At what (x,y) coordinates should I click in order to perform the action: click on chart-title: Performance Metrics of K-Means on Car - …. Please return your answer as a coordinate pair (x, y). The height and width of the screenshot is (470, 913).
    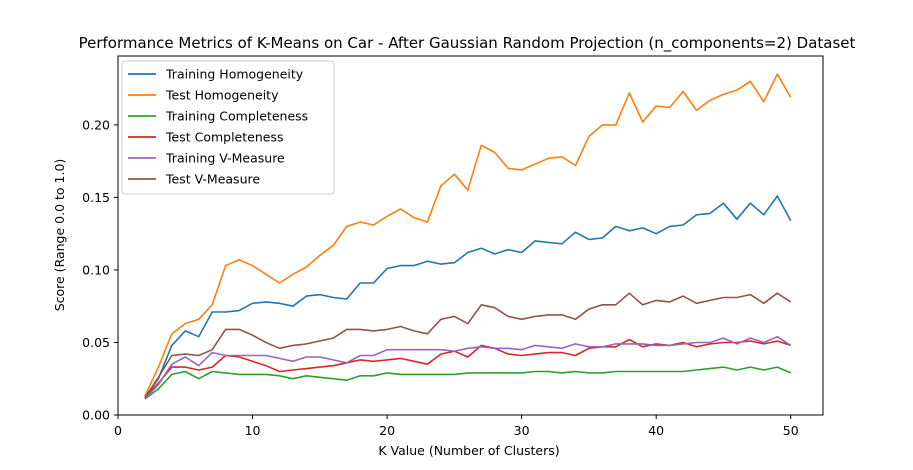
    Looking at the image, I should click on (467, 43).